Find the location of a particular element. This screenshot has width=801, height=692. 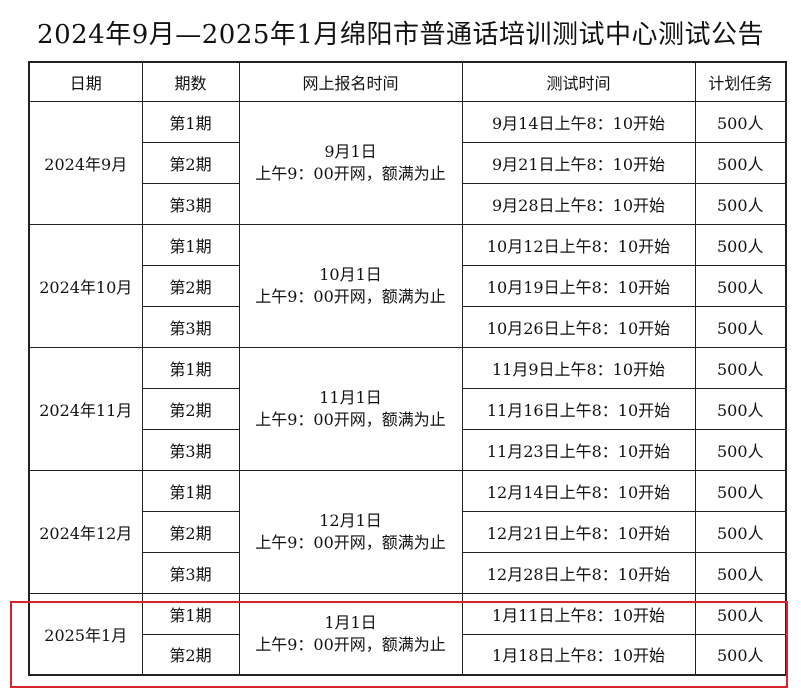

register-date: 1月1日 is located at coordinates (350, 622).